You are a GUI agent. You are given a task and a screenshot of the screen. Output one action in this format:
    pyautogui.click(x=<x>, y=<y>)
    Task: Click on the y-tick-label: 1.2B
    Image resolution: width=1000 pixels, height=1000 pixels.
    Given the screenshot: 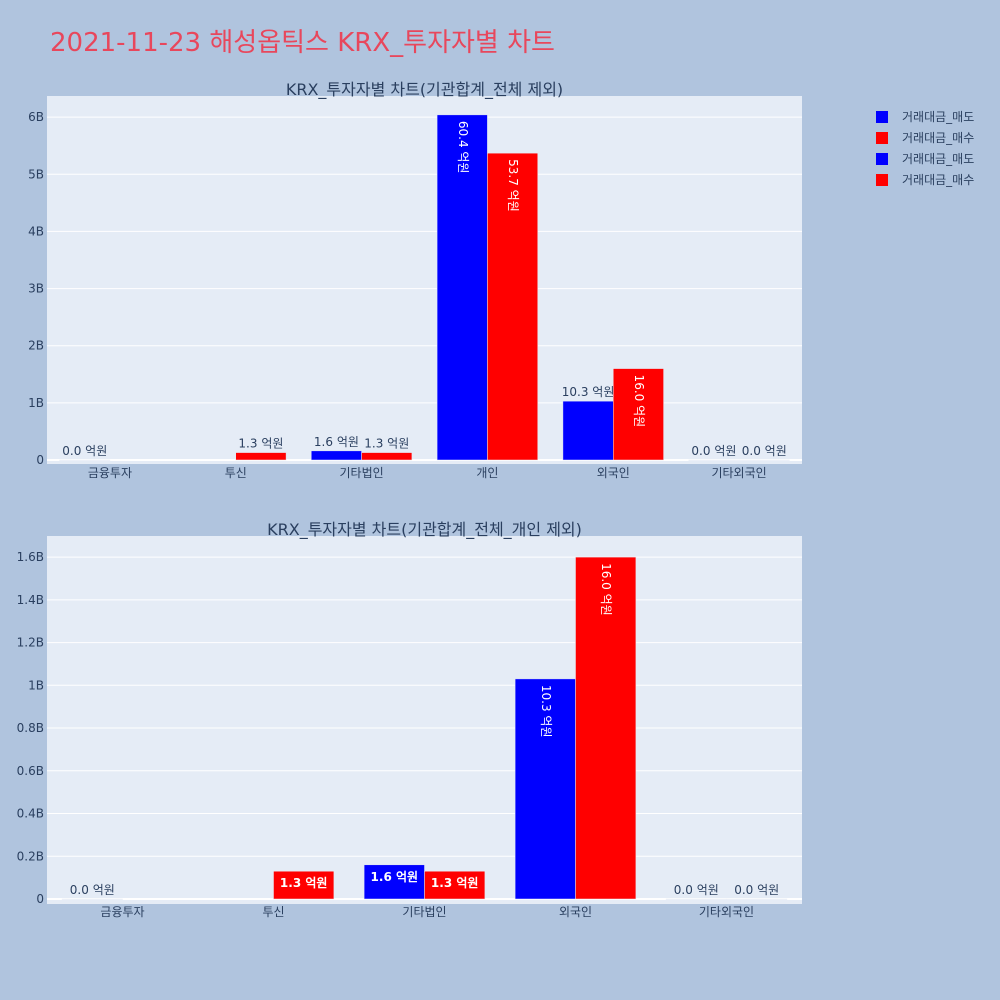 What is the action you would take?
    pyautogui.click(x=30, y=643)
    